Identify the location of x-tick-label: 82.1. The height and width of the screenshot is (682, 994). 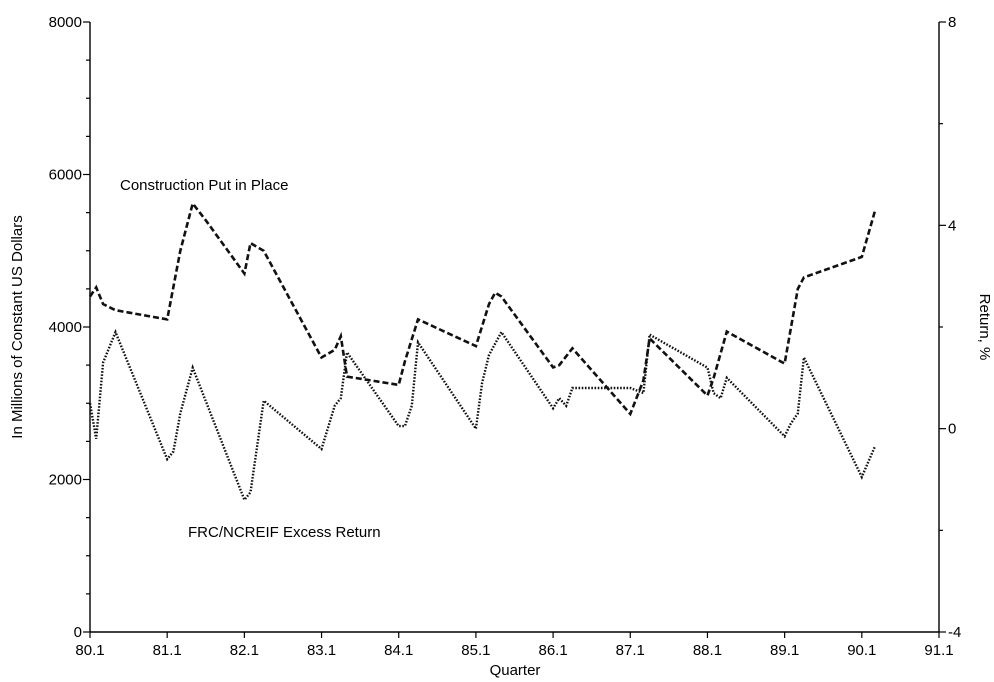
(244, 650).